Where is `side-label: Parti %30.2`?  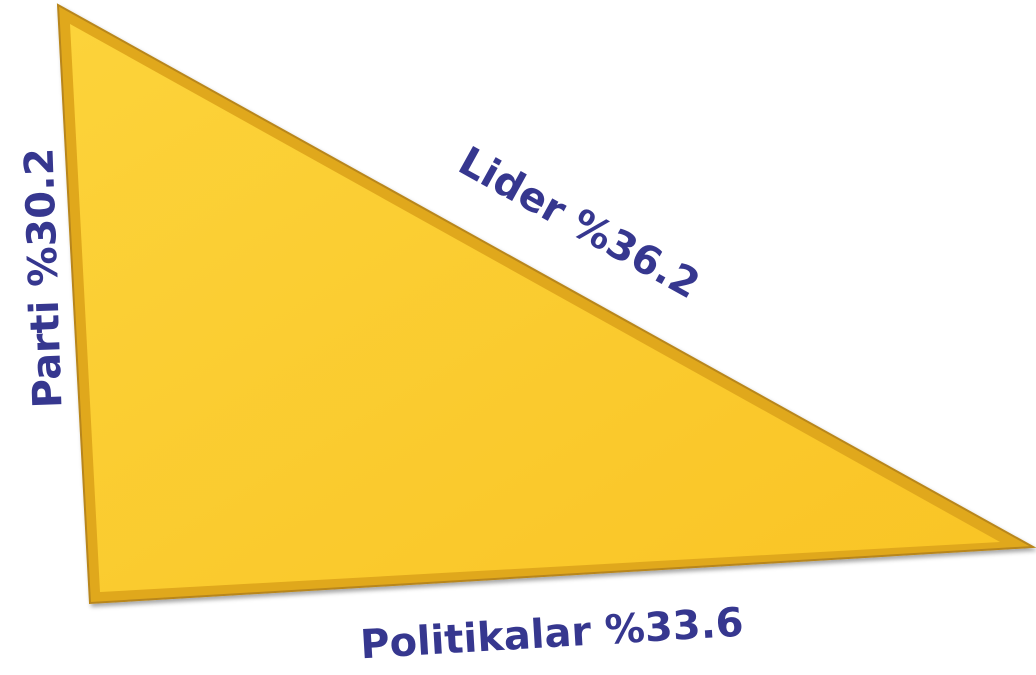
side-label: Parti %30.2 is located at coordinates (43, 278).